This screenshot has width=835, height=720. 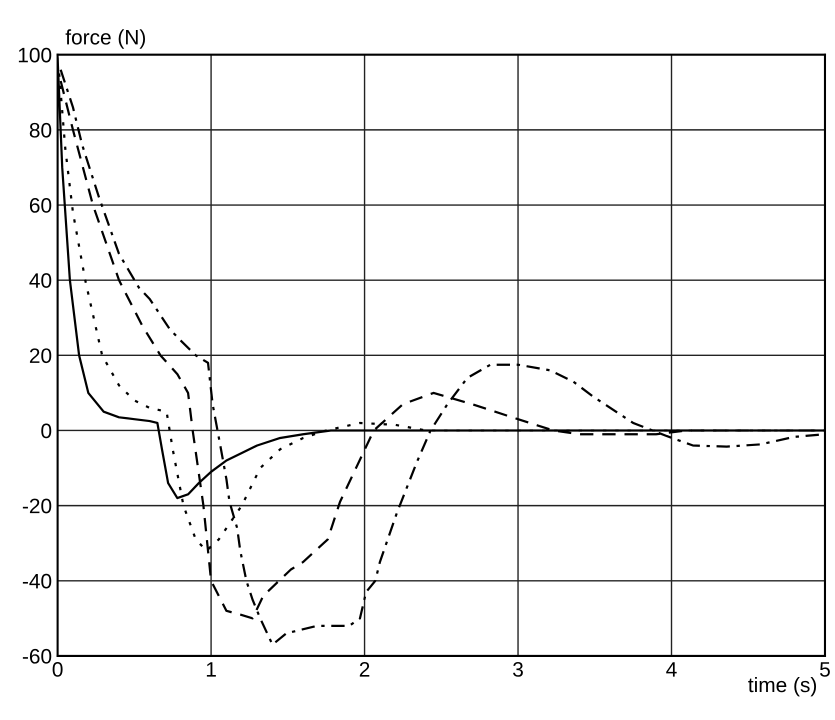 What do you see at coordinates (46, 430) in the screenshot?
I see `y-tick-label: 0` at bounding box center [46, 430].